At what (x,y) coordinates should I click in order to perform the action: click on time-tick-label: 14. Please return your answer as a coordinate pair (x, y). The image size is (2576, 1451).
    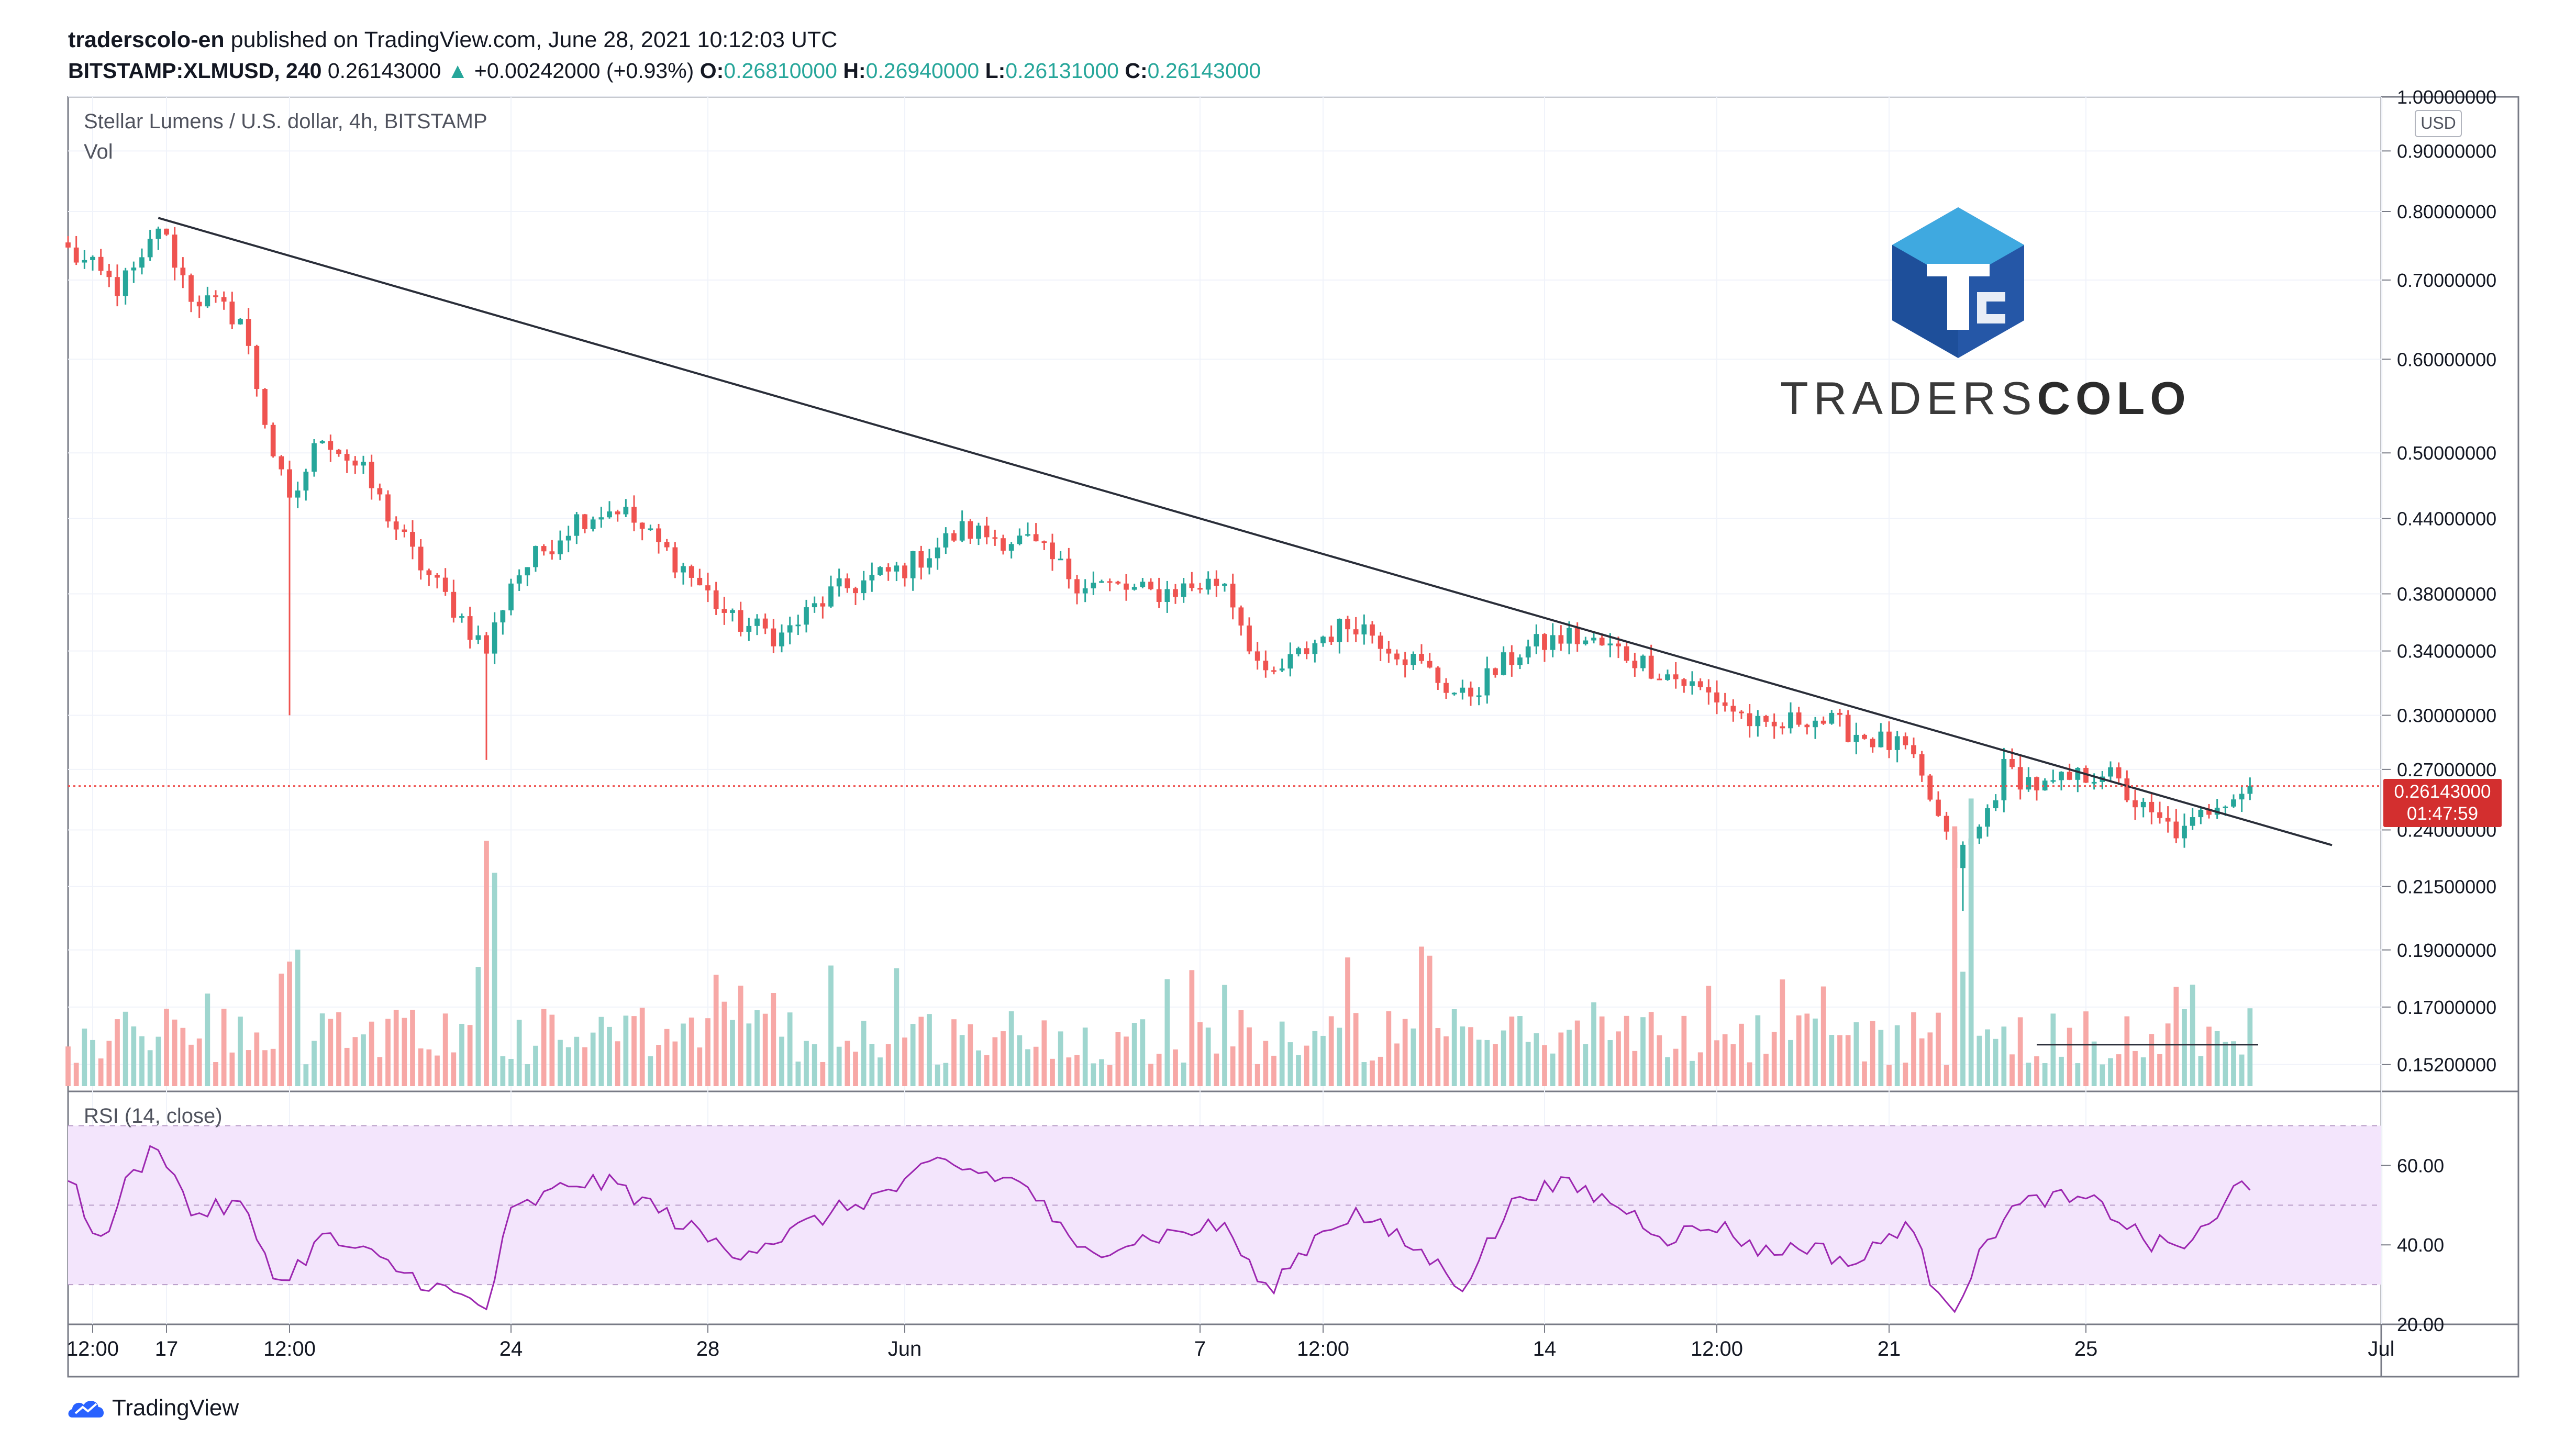
    Looking at the image, I should click on (1545, 1349).